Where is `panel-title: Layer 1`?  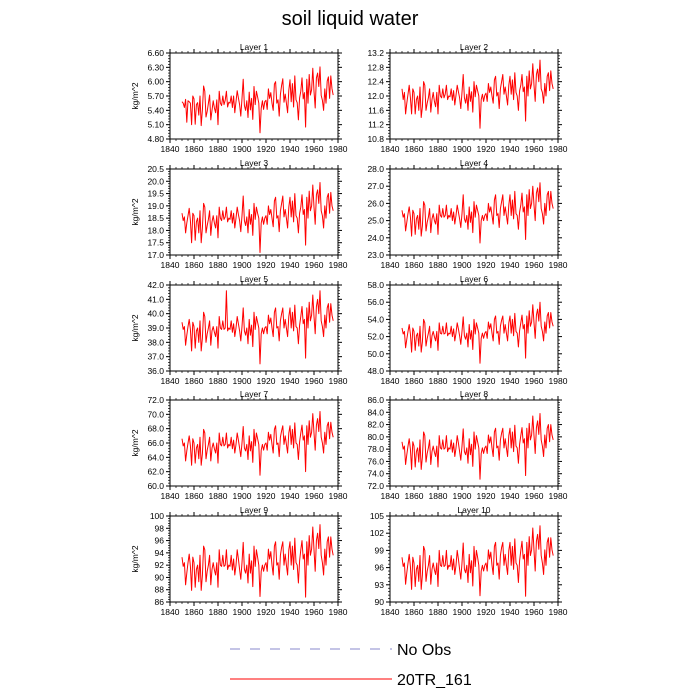 panel-title: Layer 1 is located at coordinates (254, 47).